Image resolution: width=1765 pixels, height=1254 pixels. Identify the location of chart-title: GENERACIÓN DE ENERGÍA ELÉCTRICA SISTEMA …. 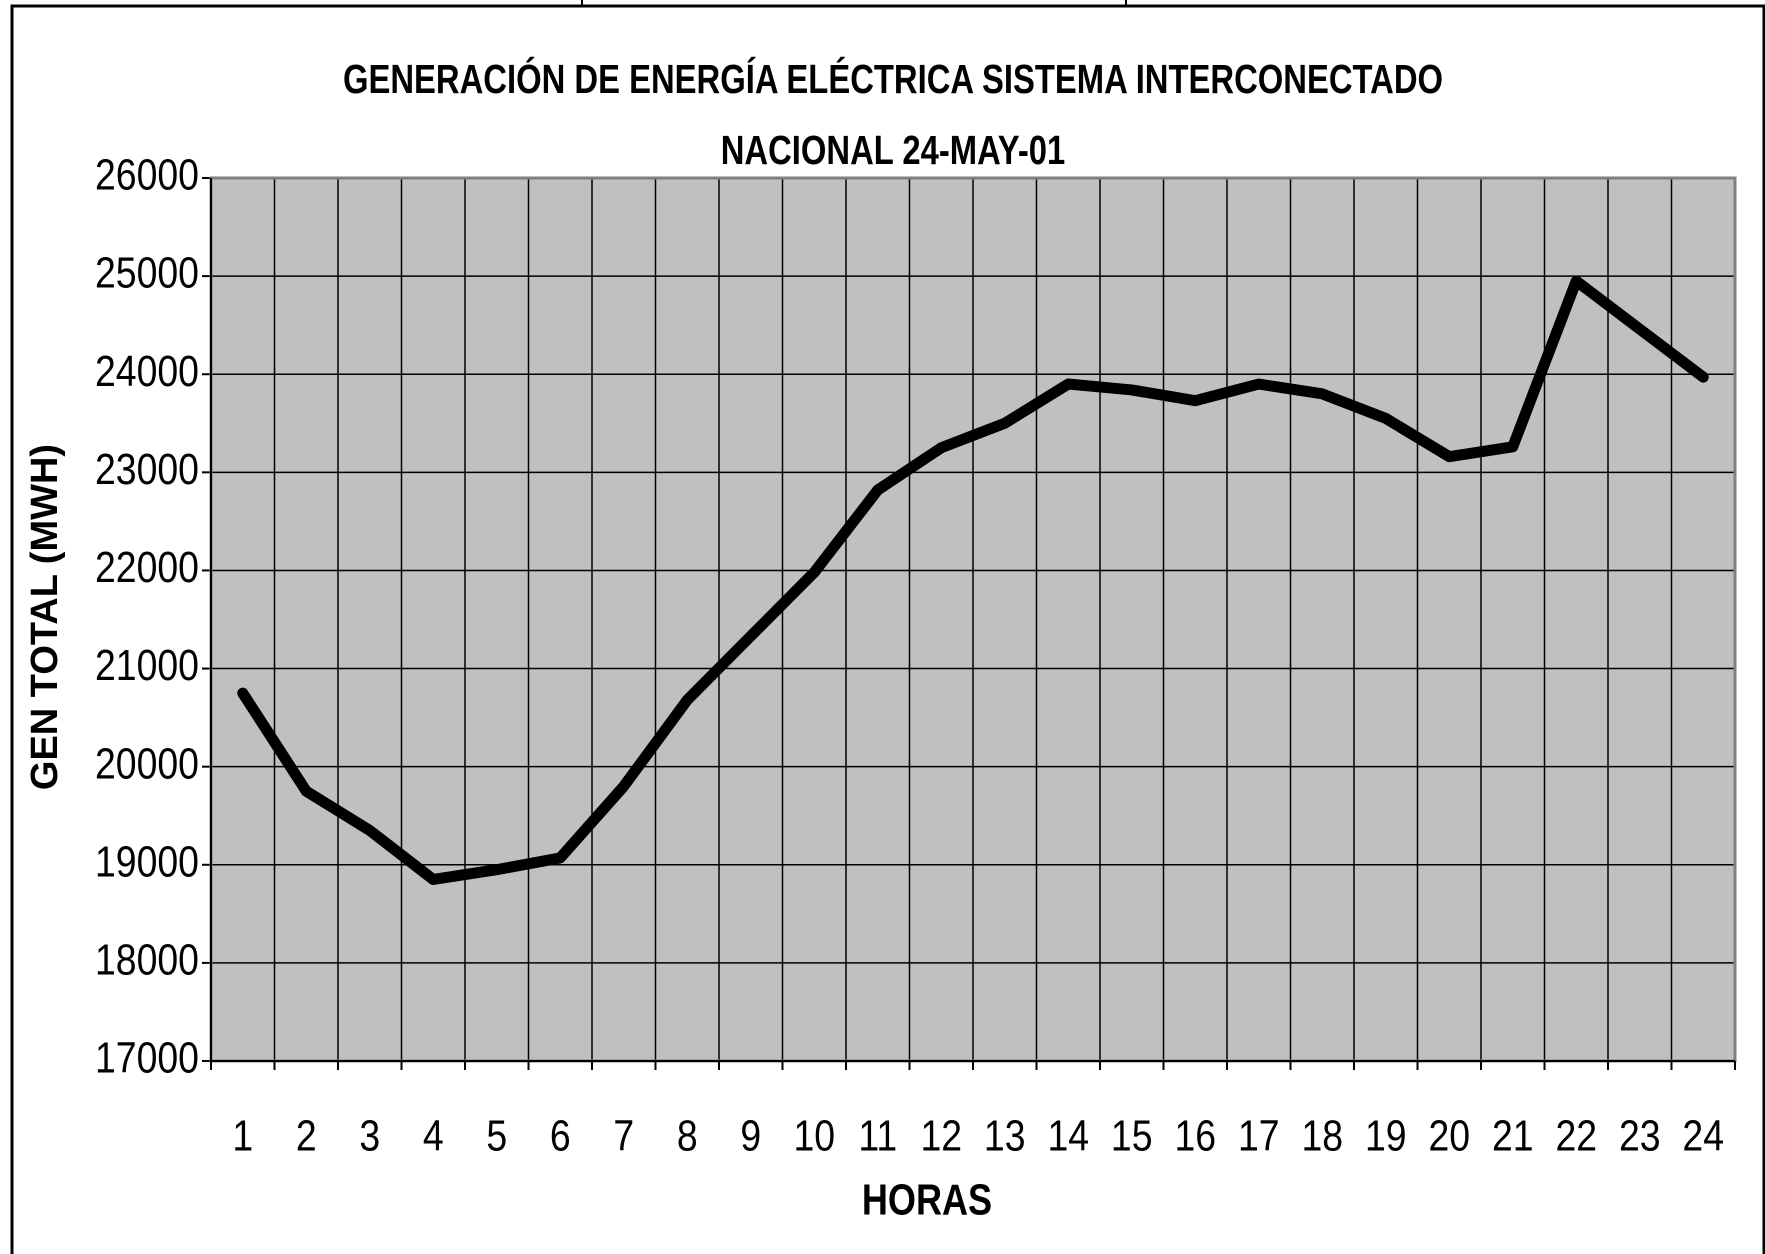
(893, 114).